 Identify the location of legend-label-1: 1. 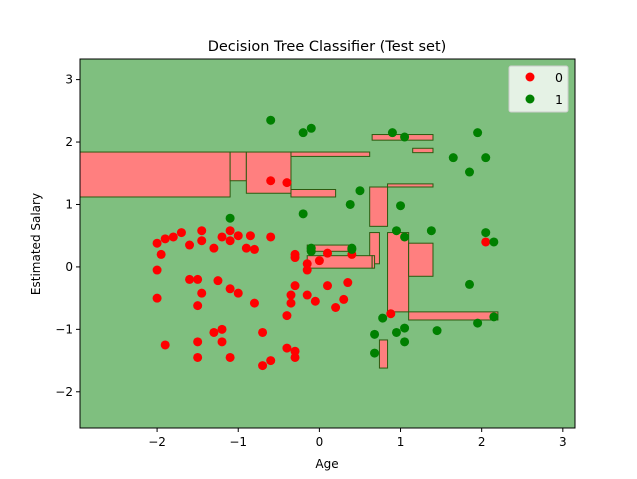
(559, 99).